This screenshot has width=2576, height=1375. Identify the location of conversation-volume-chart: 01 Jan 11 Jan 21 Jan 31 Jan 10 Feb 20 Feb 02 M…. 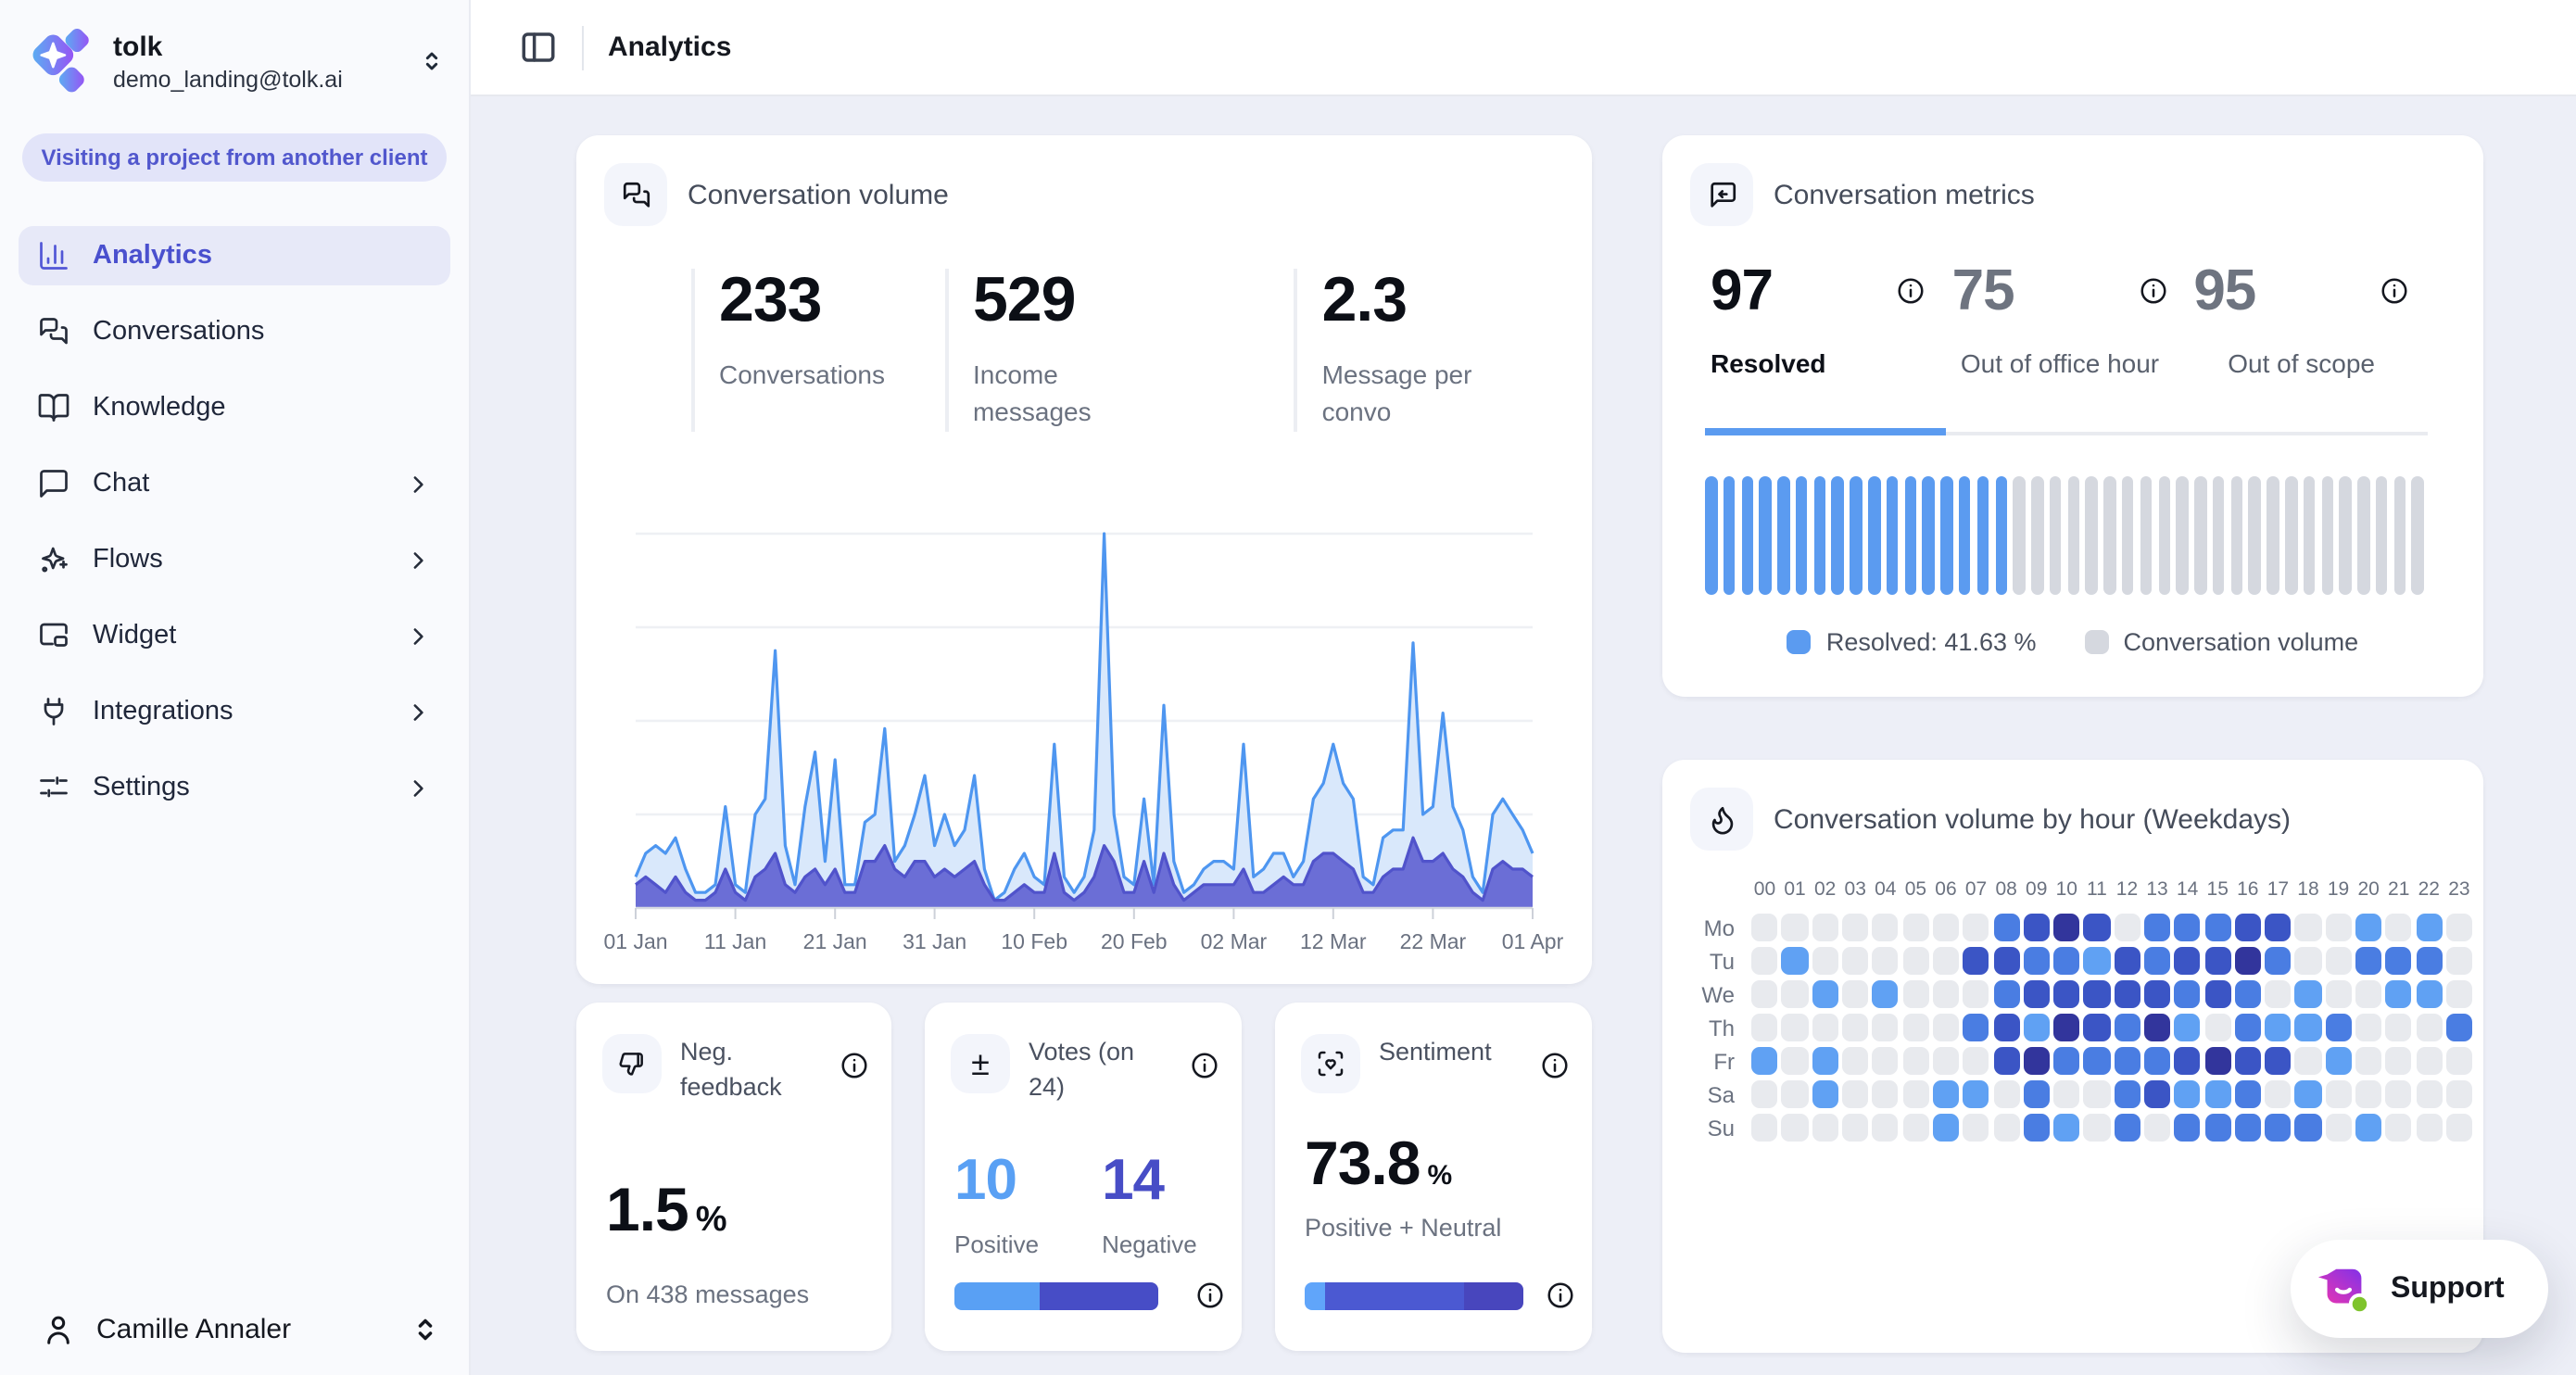
(1084, 743).